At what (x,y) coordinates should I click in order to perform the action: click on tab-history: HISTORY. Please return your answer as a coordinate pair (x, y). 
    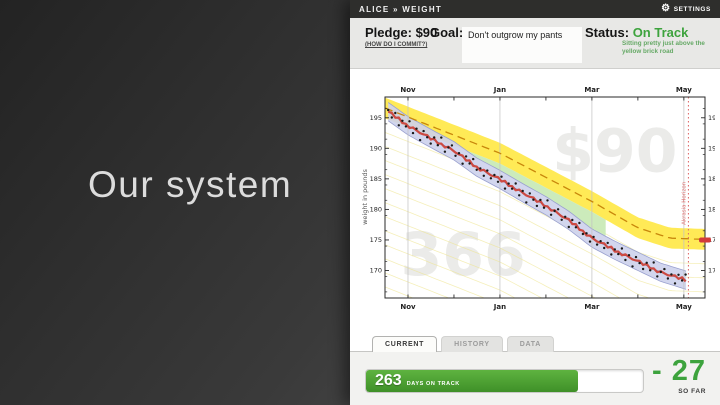
    Looking at the image, I should click on (472, 344).